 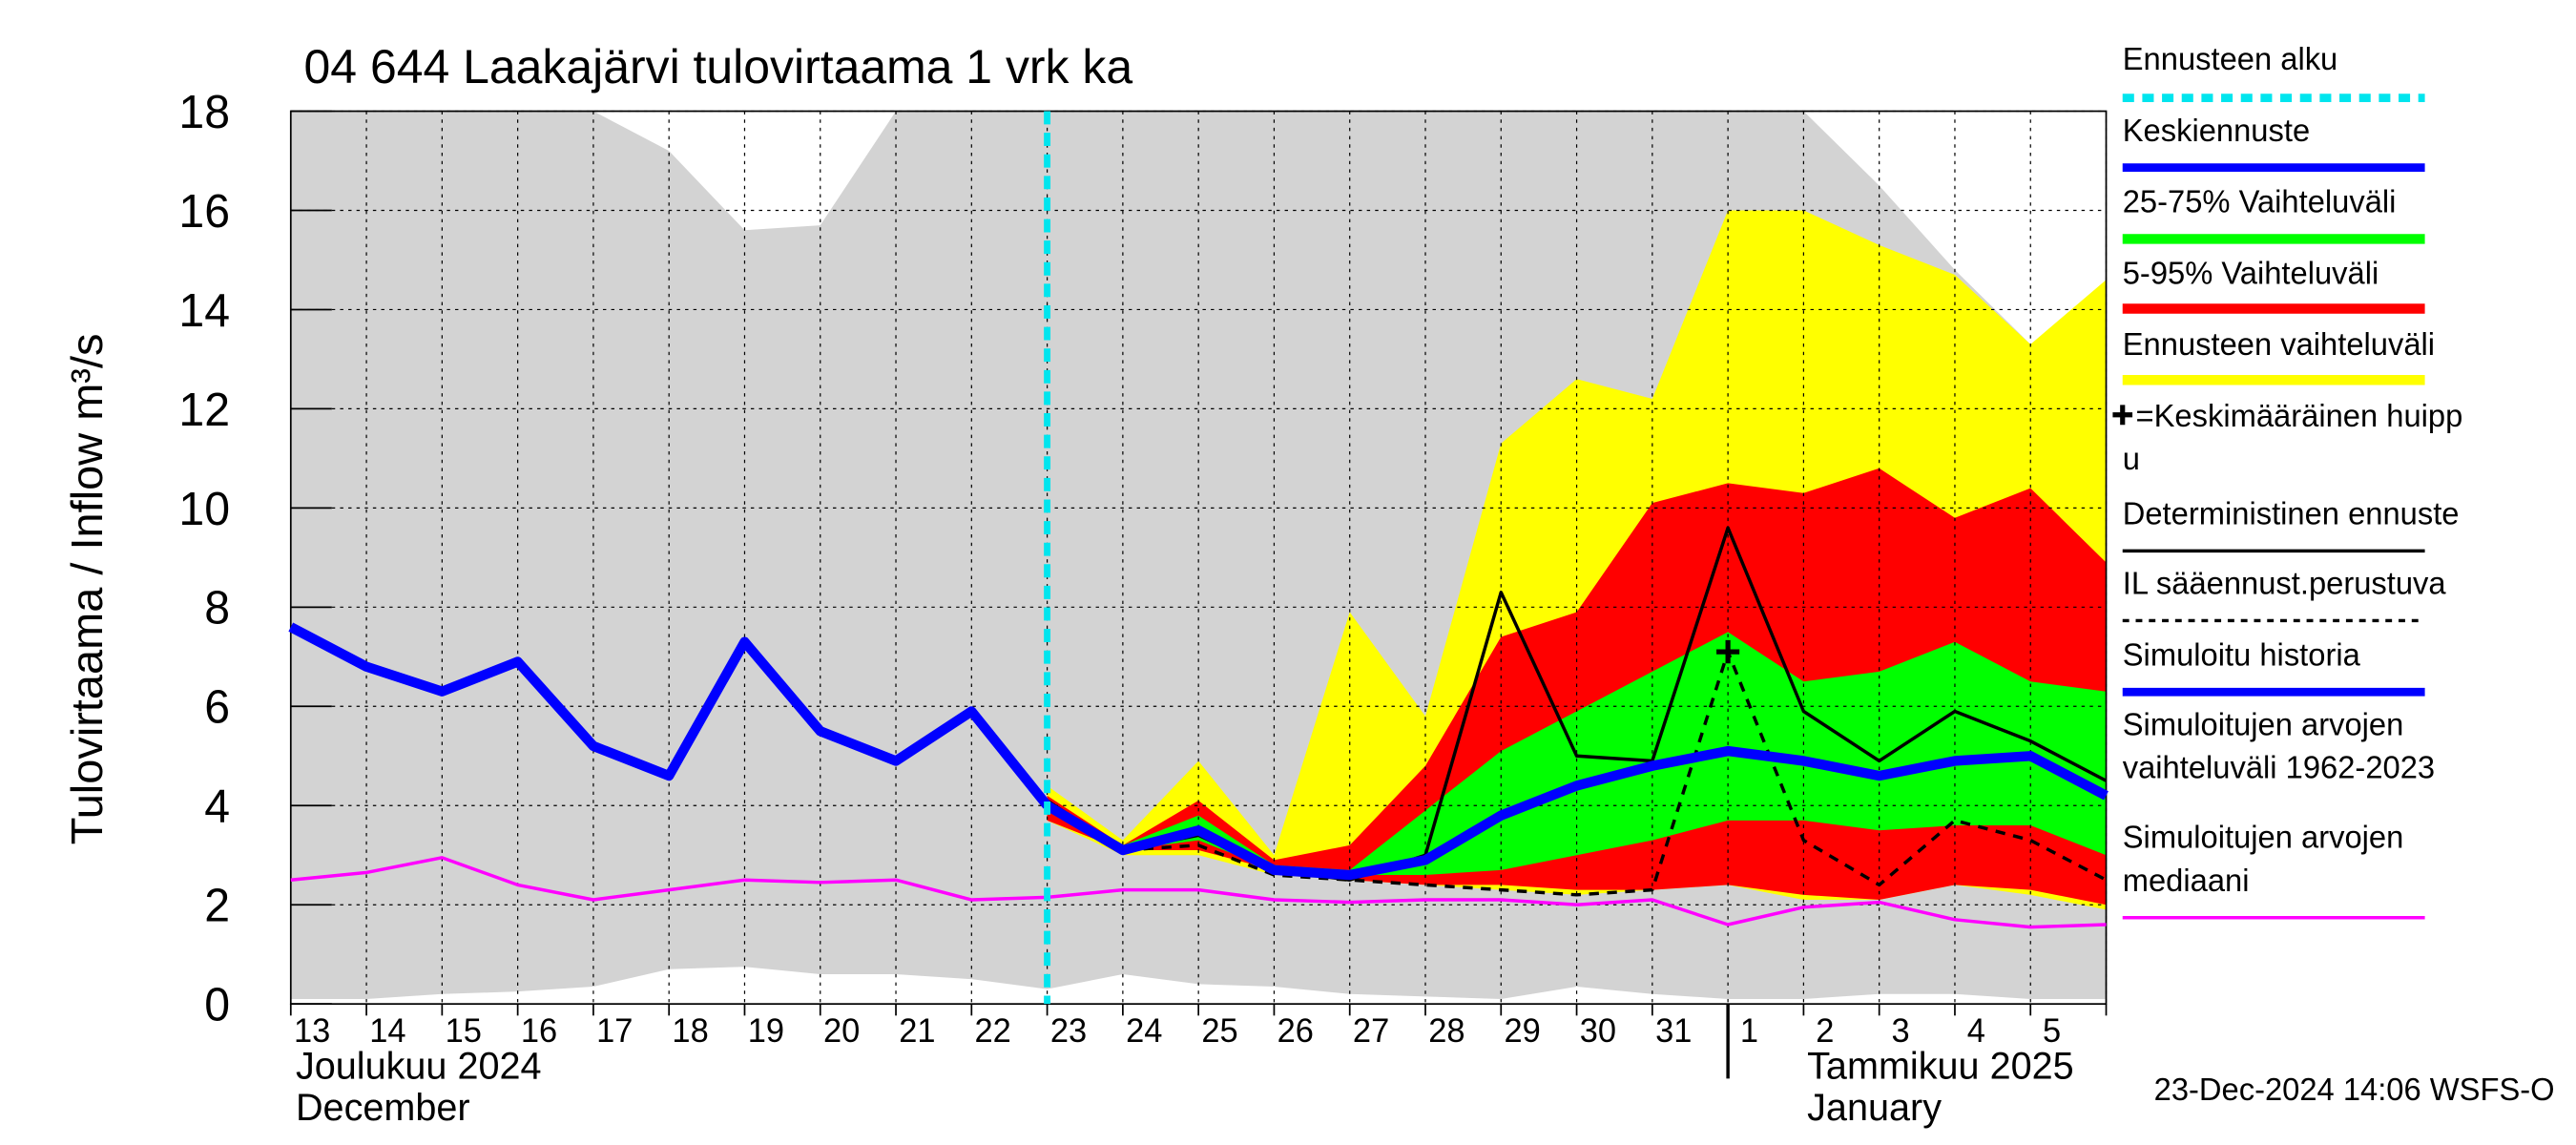 What do you see at coordinates (2279, 344) in the screenshot?
I see `legend-label: Ennusteen vaihteluväli` at bounding box center [2279, 344].